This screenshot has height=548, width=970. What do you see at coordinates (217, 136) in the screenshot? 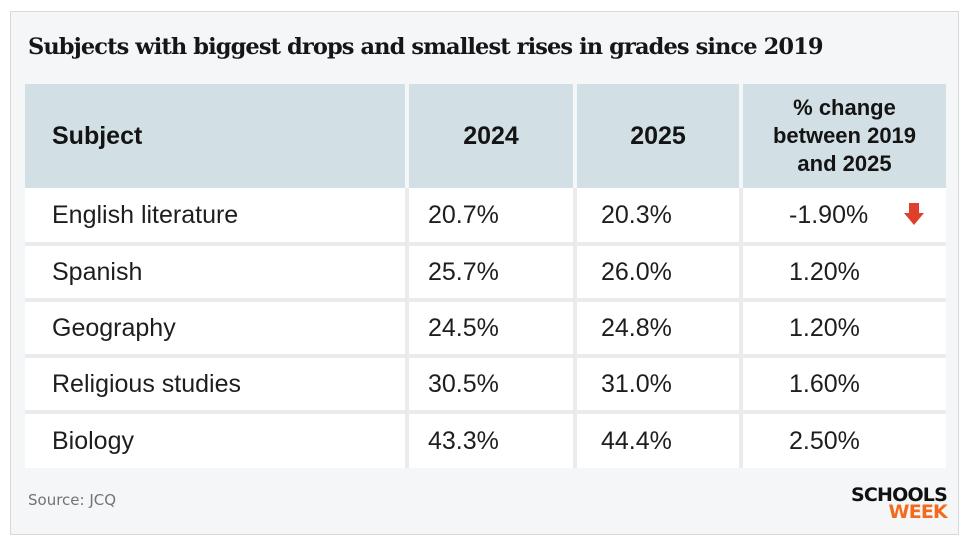
I see `column-header-subject: Subject` at bounding box center [217, 136].